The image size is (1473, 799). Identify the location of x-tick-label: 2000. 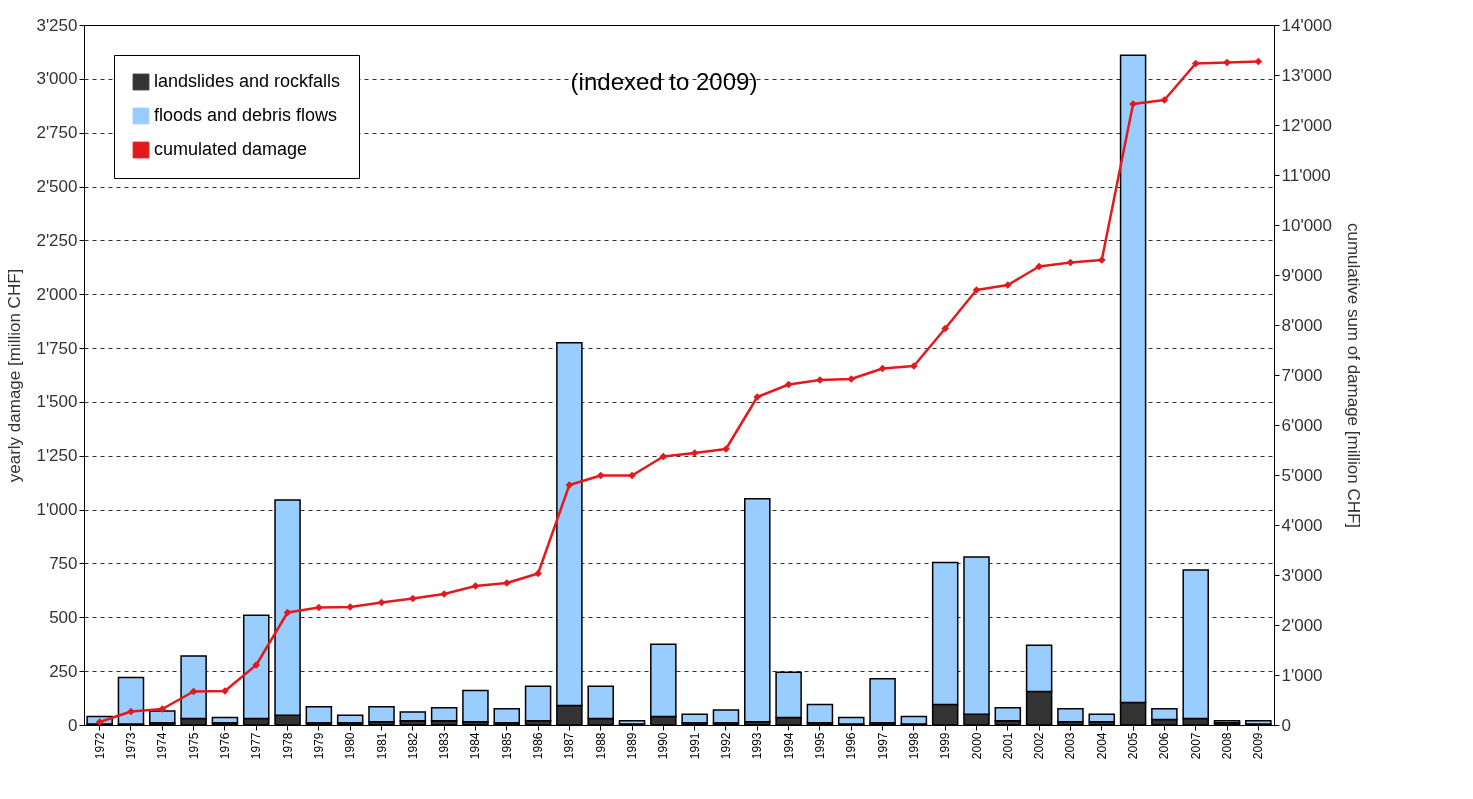
(976, 746).